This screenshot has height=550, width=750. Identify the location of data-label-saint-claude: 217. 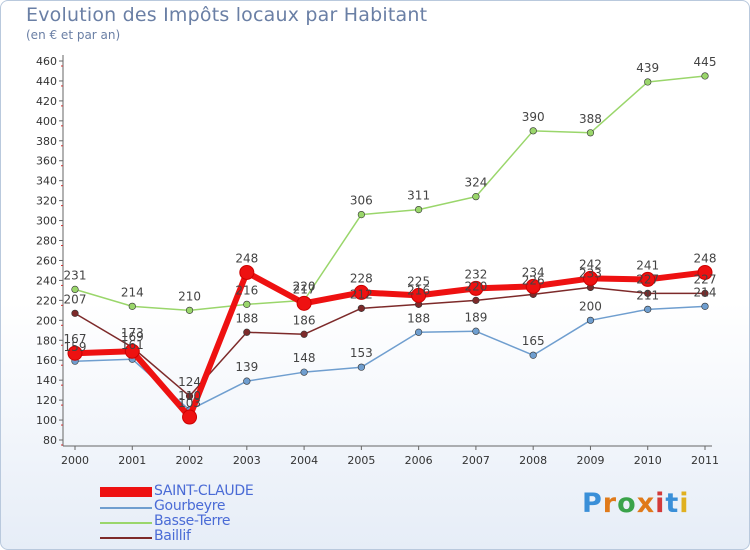
(304, 289).